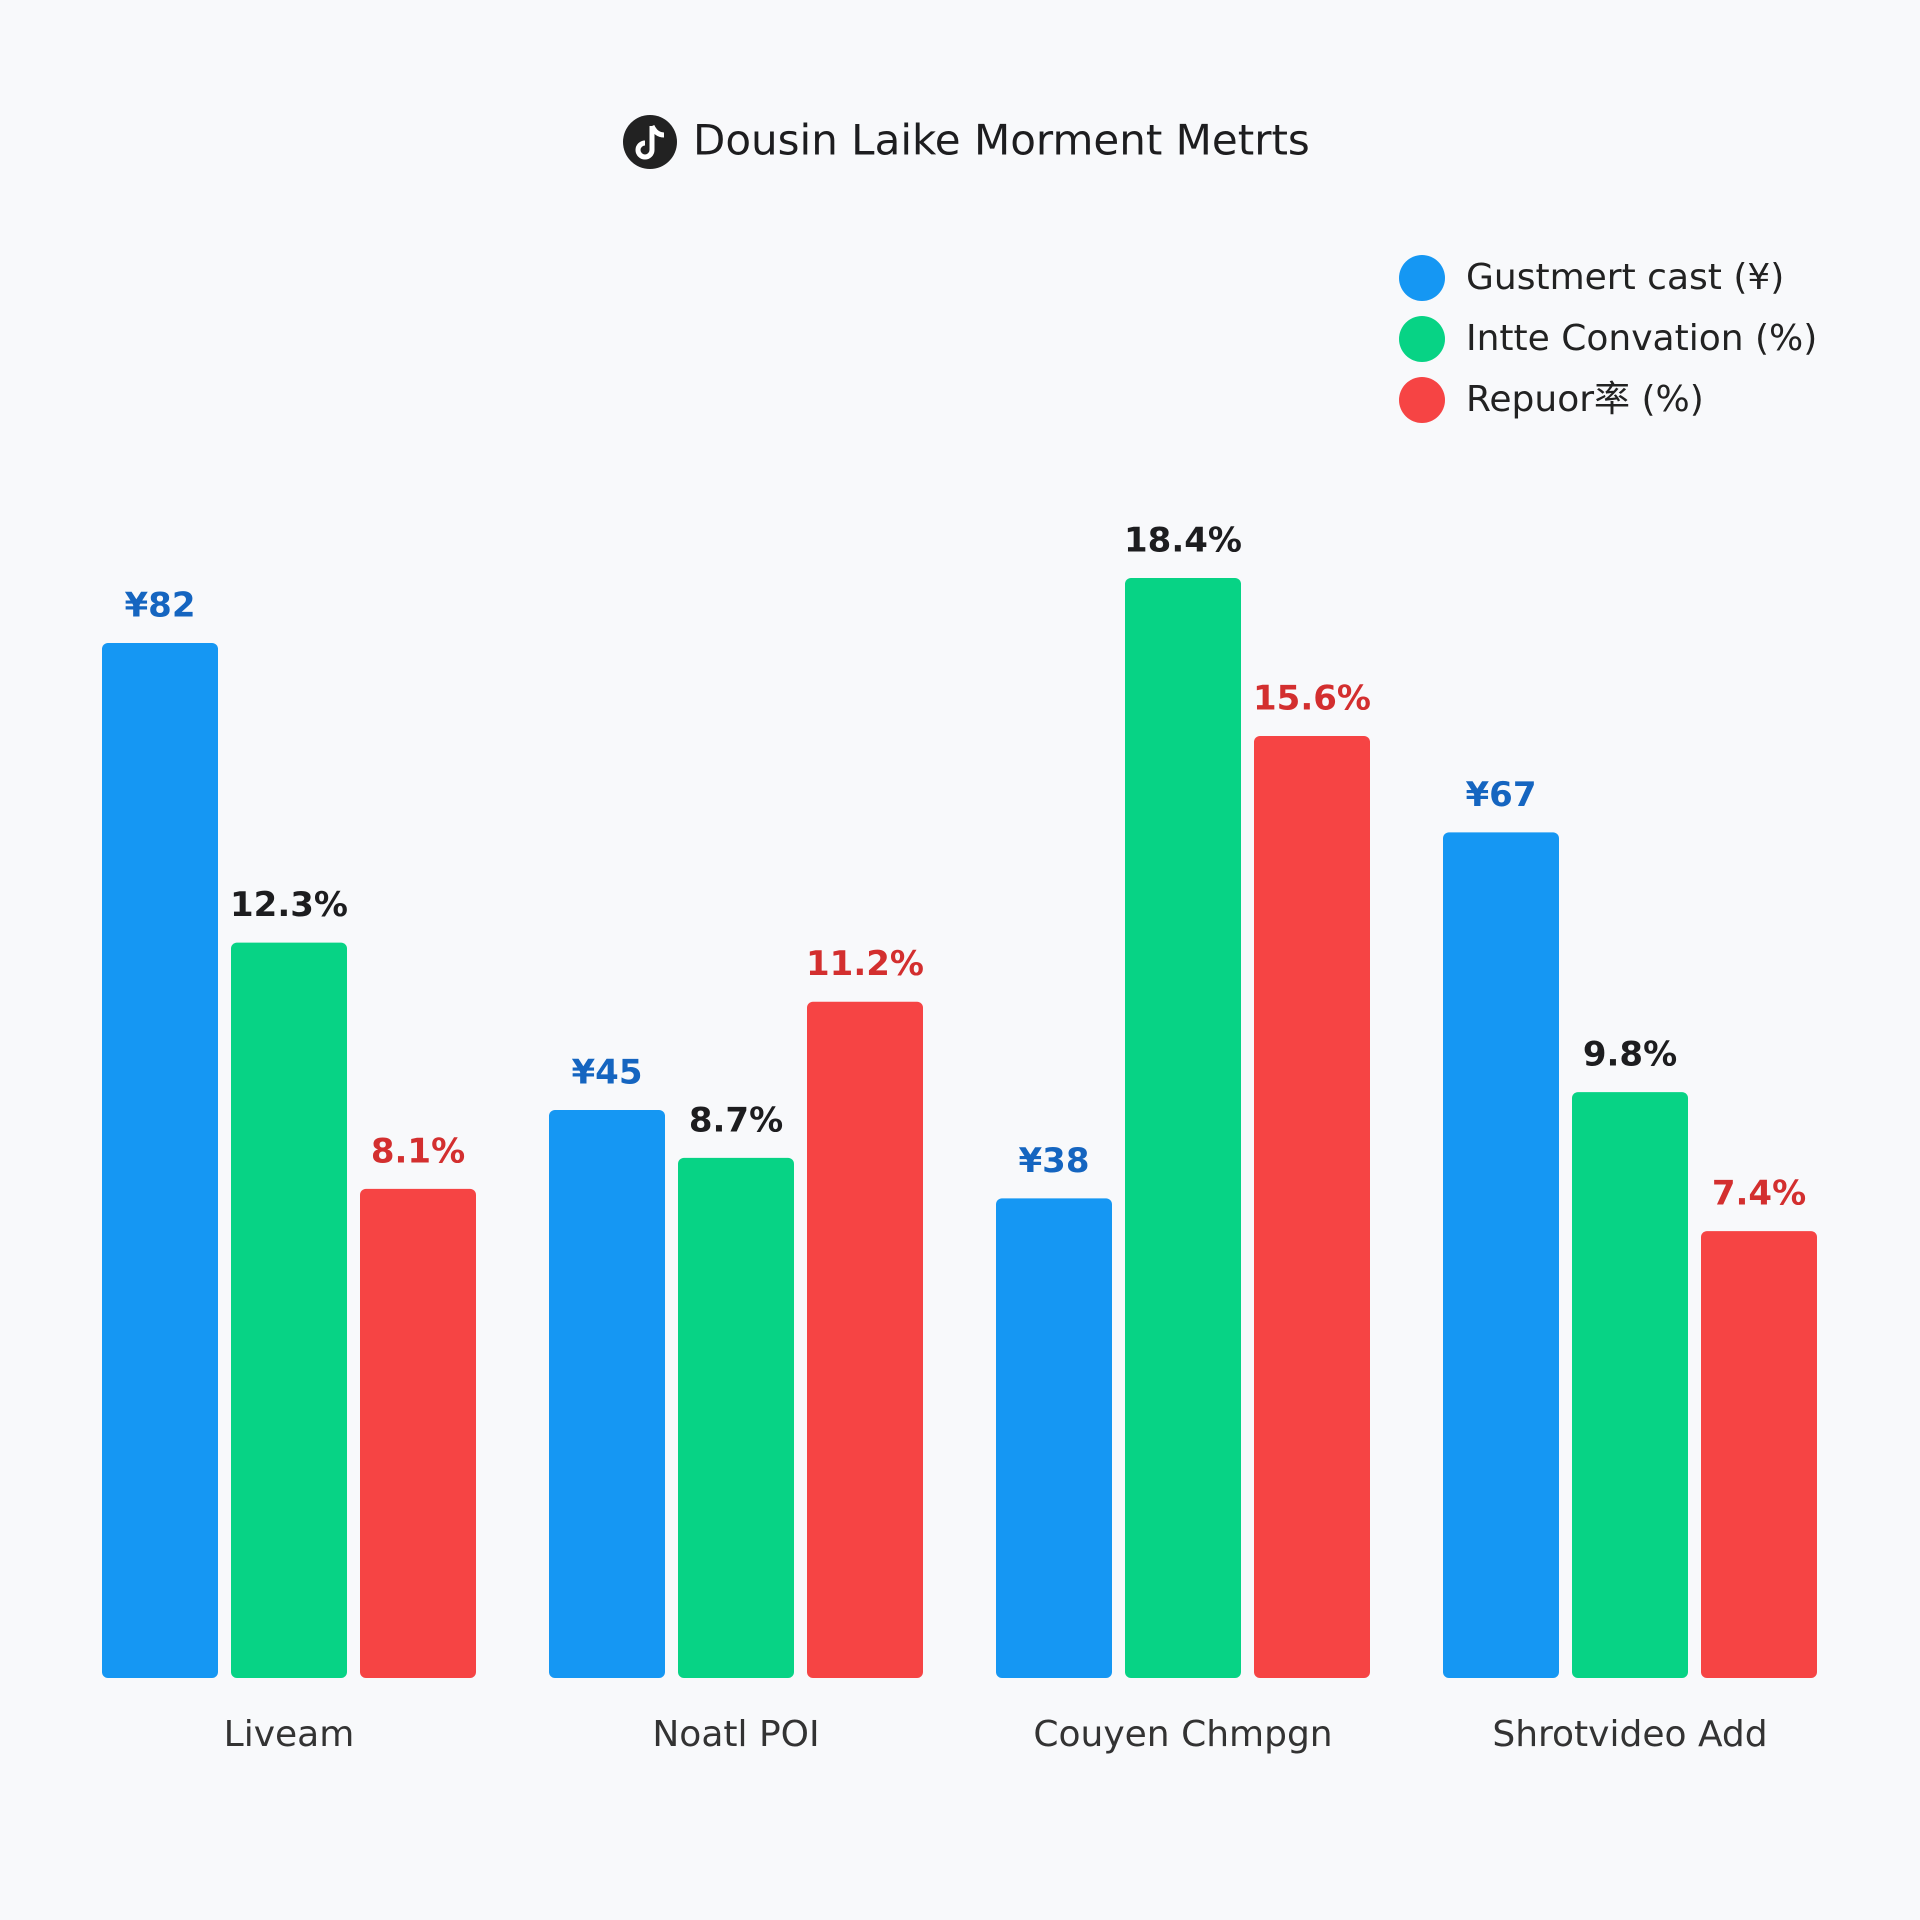 The width and height of the screenshot is (1920, 1920). Describe the element at coordinates (607, 1073) in the screenshot. I see `value-label: ¥45` at that location.